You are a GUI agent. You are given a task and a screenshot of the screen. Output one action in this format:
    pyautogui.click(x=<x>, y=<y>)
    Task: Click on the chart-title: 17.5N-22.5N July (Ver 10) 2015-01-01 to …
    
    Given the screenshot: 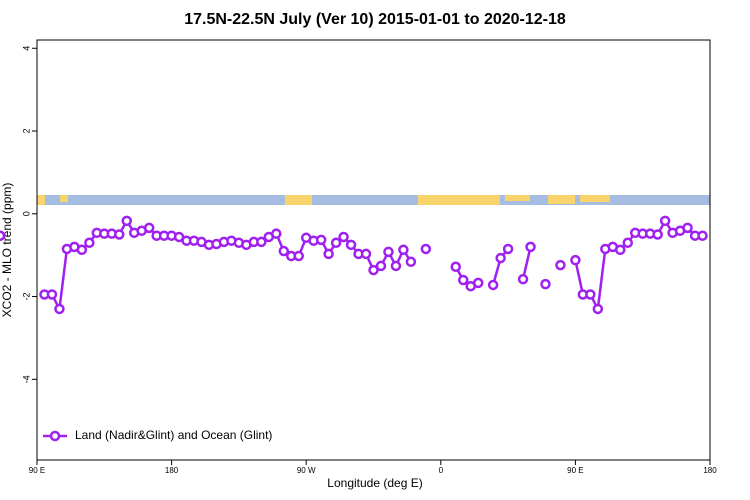 What is the action you would take?
    pyautogui.click(x=375, y=19)
    